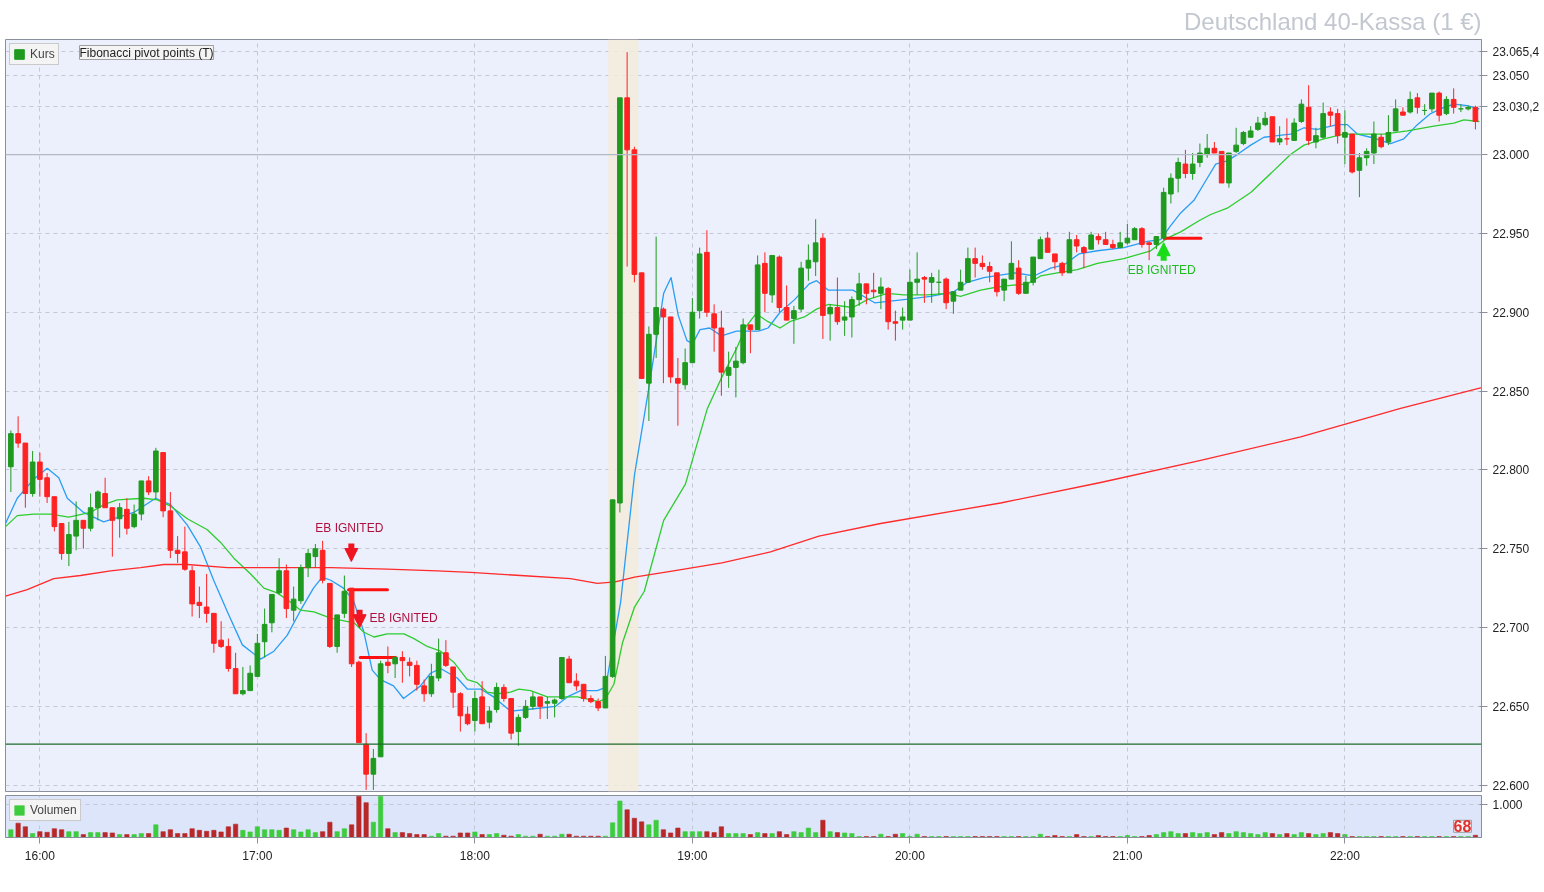  What do you see at coordinates (1511, 470) in the screenshot?
I see `y-tick-label: 22.800` at bounding box center [1511, 470].